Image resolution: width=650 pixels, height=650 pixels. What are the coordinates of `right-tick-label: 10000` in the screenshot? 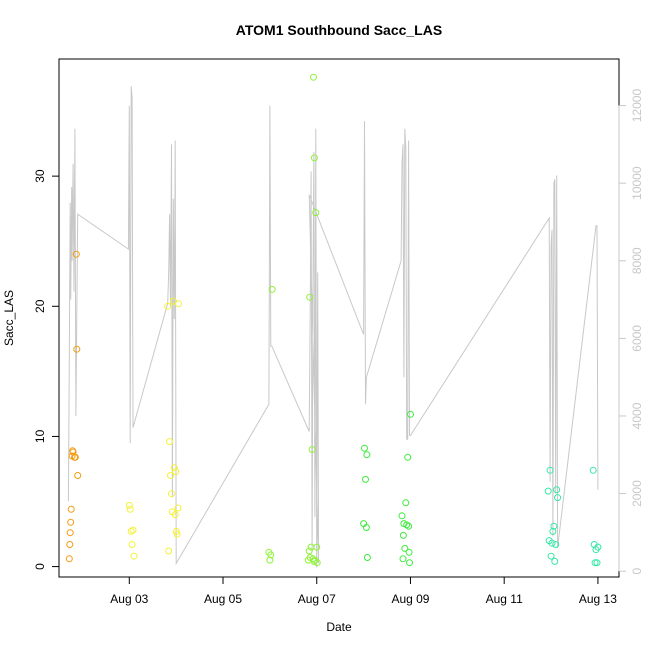 It's located at (637, 183).